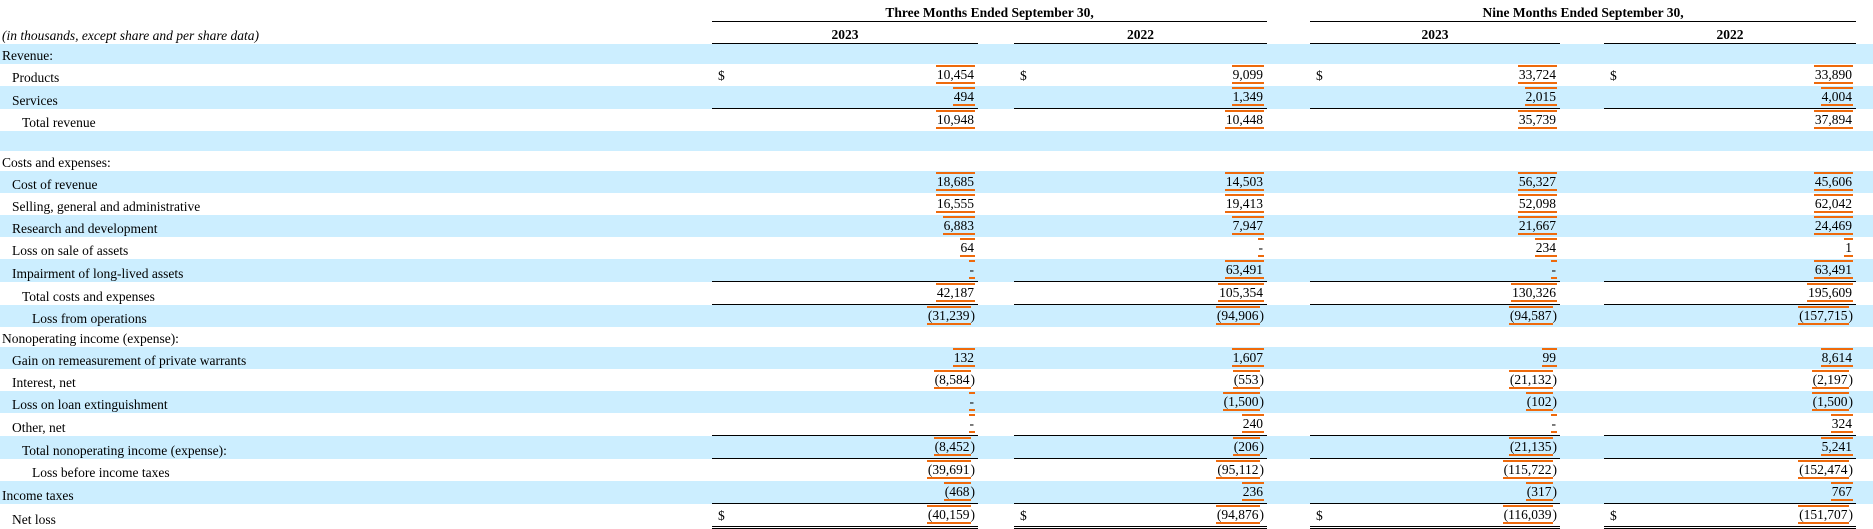 This screenshot has width=1873, height=529. What do you see at coordinates (936, 248) in the screenshot?
I see `table-row: Loss on sale of assets 64 - 234 1` at bounding box center [936, 248].